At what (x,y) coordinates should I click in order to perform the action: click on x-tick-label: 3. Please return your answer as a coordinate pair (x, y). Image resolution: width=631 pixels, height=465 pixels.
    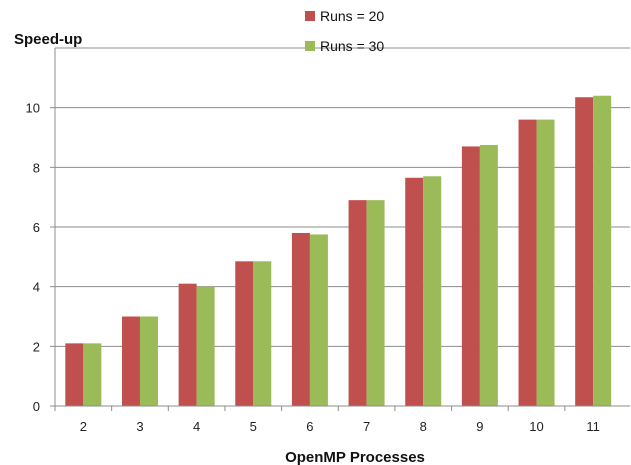
    Looking at the image, I should click on (139, 426).